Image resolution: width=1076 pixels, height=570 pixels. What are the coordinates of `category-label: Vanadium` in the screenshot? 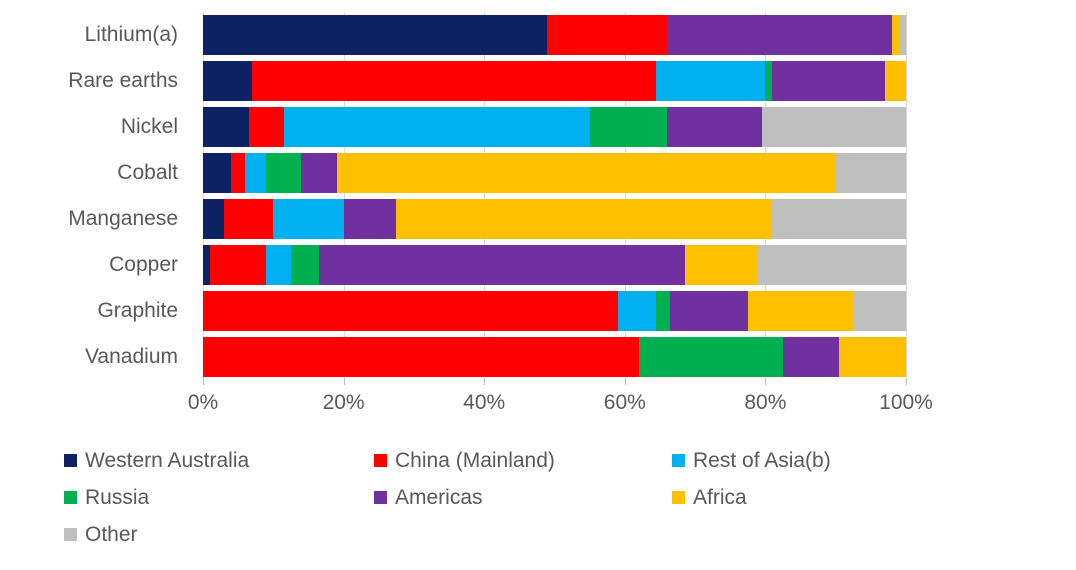 It's located at (131, 356).